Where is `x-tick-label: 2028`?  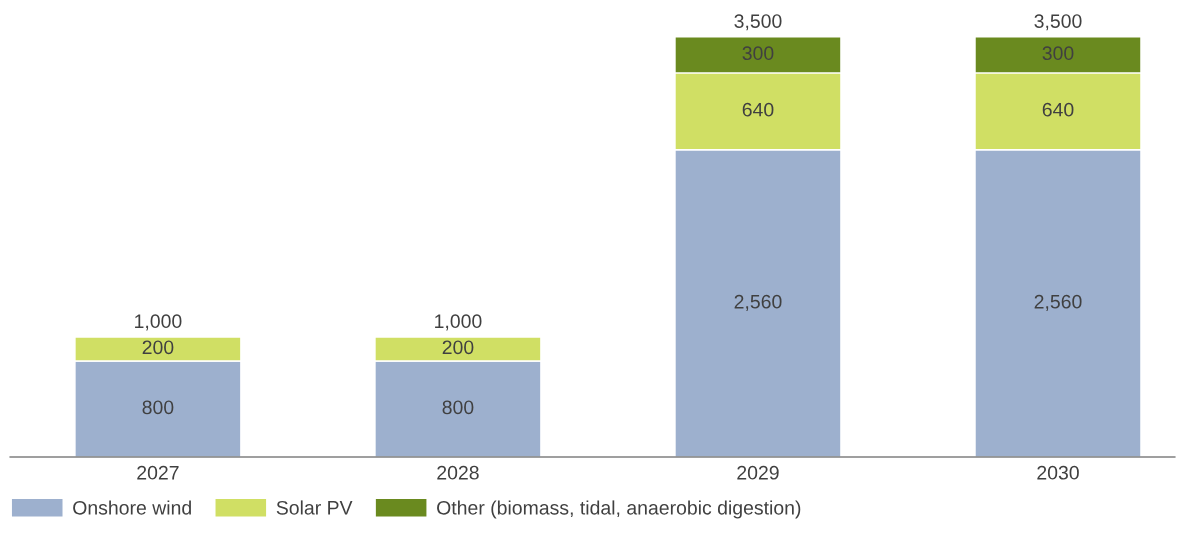
x-tick-label: 2028 is located at coordinates (458, 472).